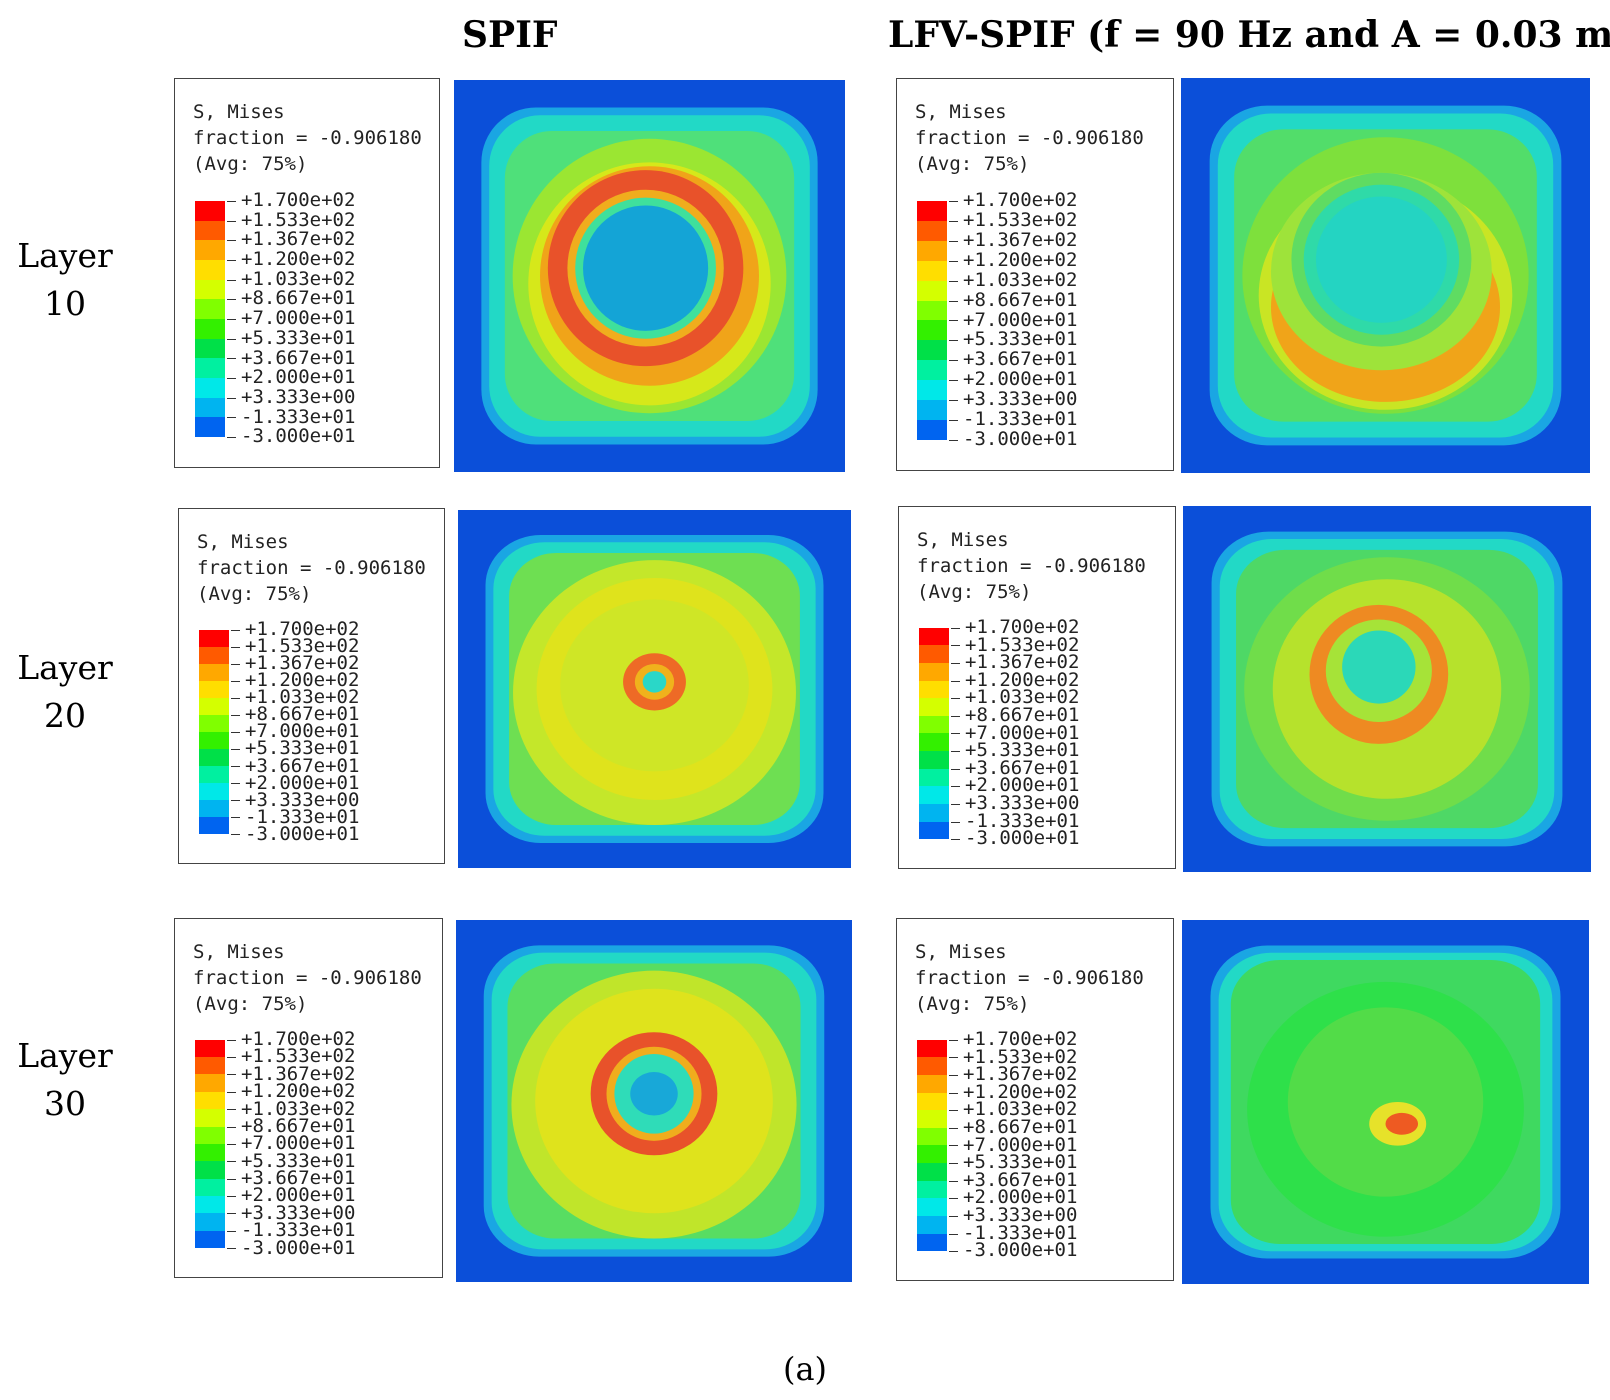  What do you see at coordinates (1013, 1215) in the screenshot?
I see `legend-tick-label: +3.333e+00` at bounding box center [1013, 1215].